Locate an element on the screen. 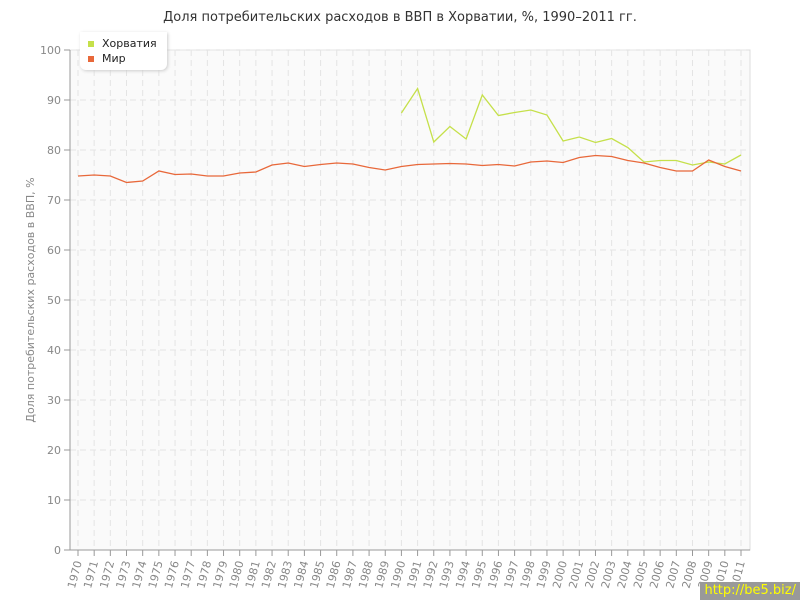 The width and height of the screenshot is (800, 600). y-tick-label: 10 is located at coordinates (54, 500).